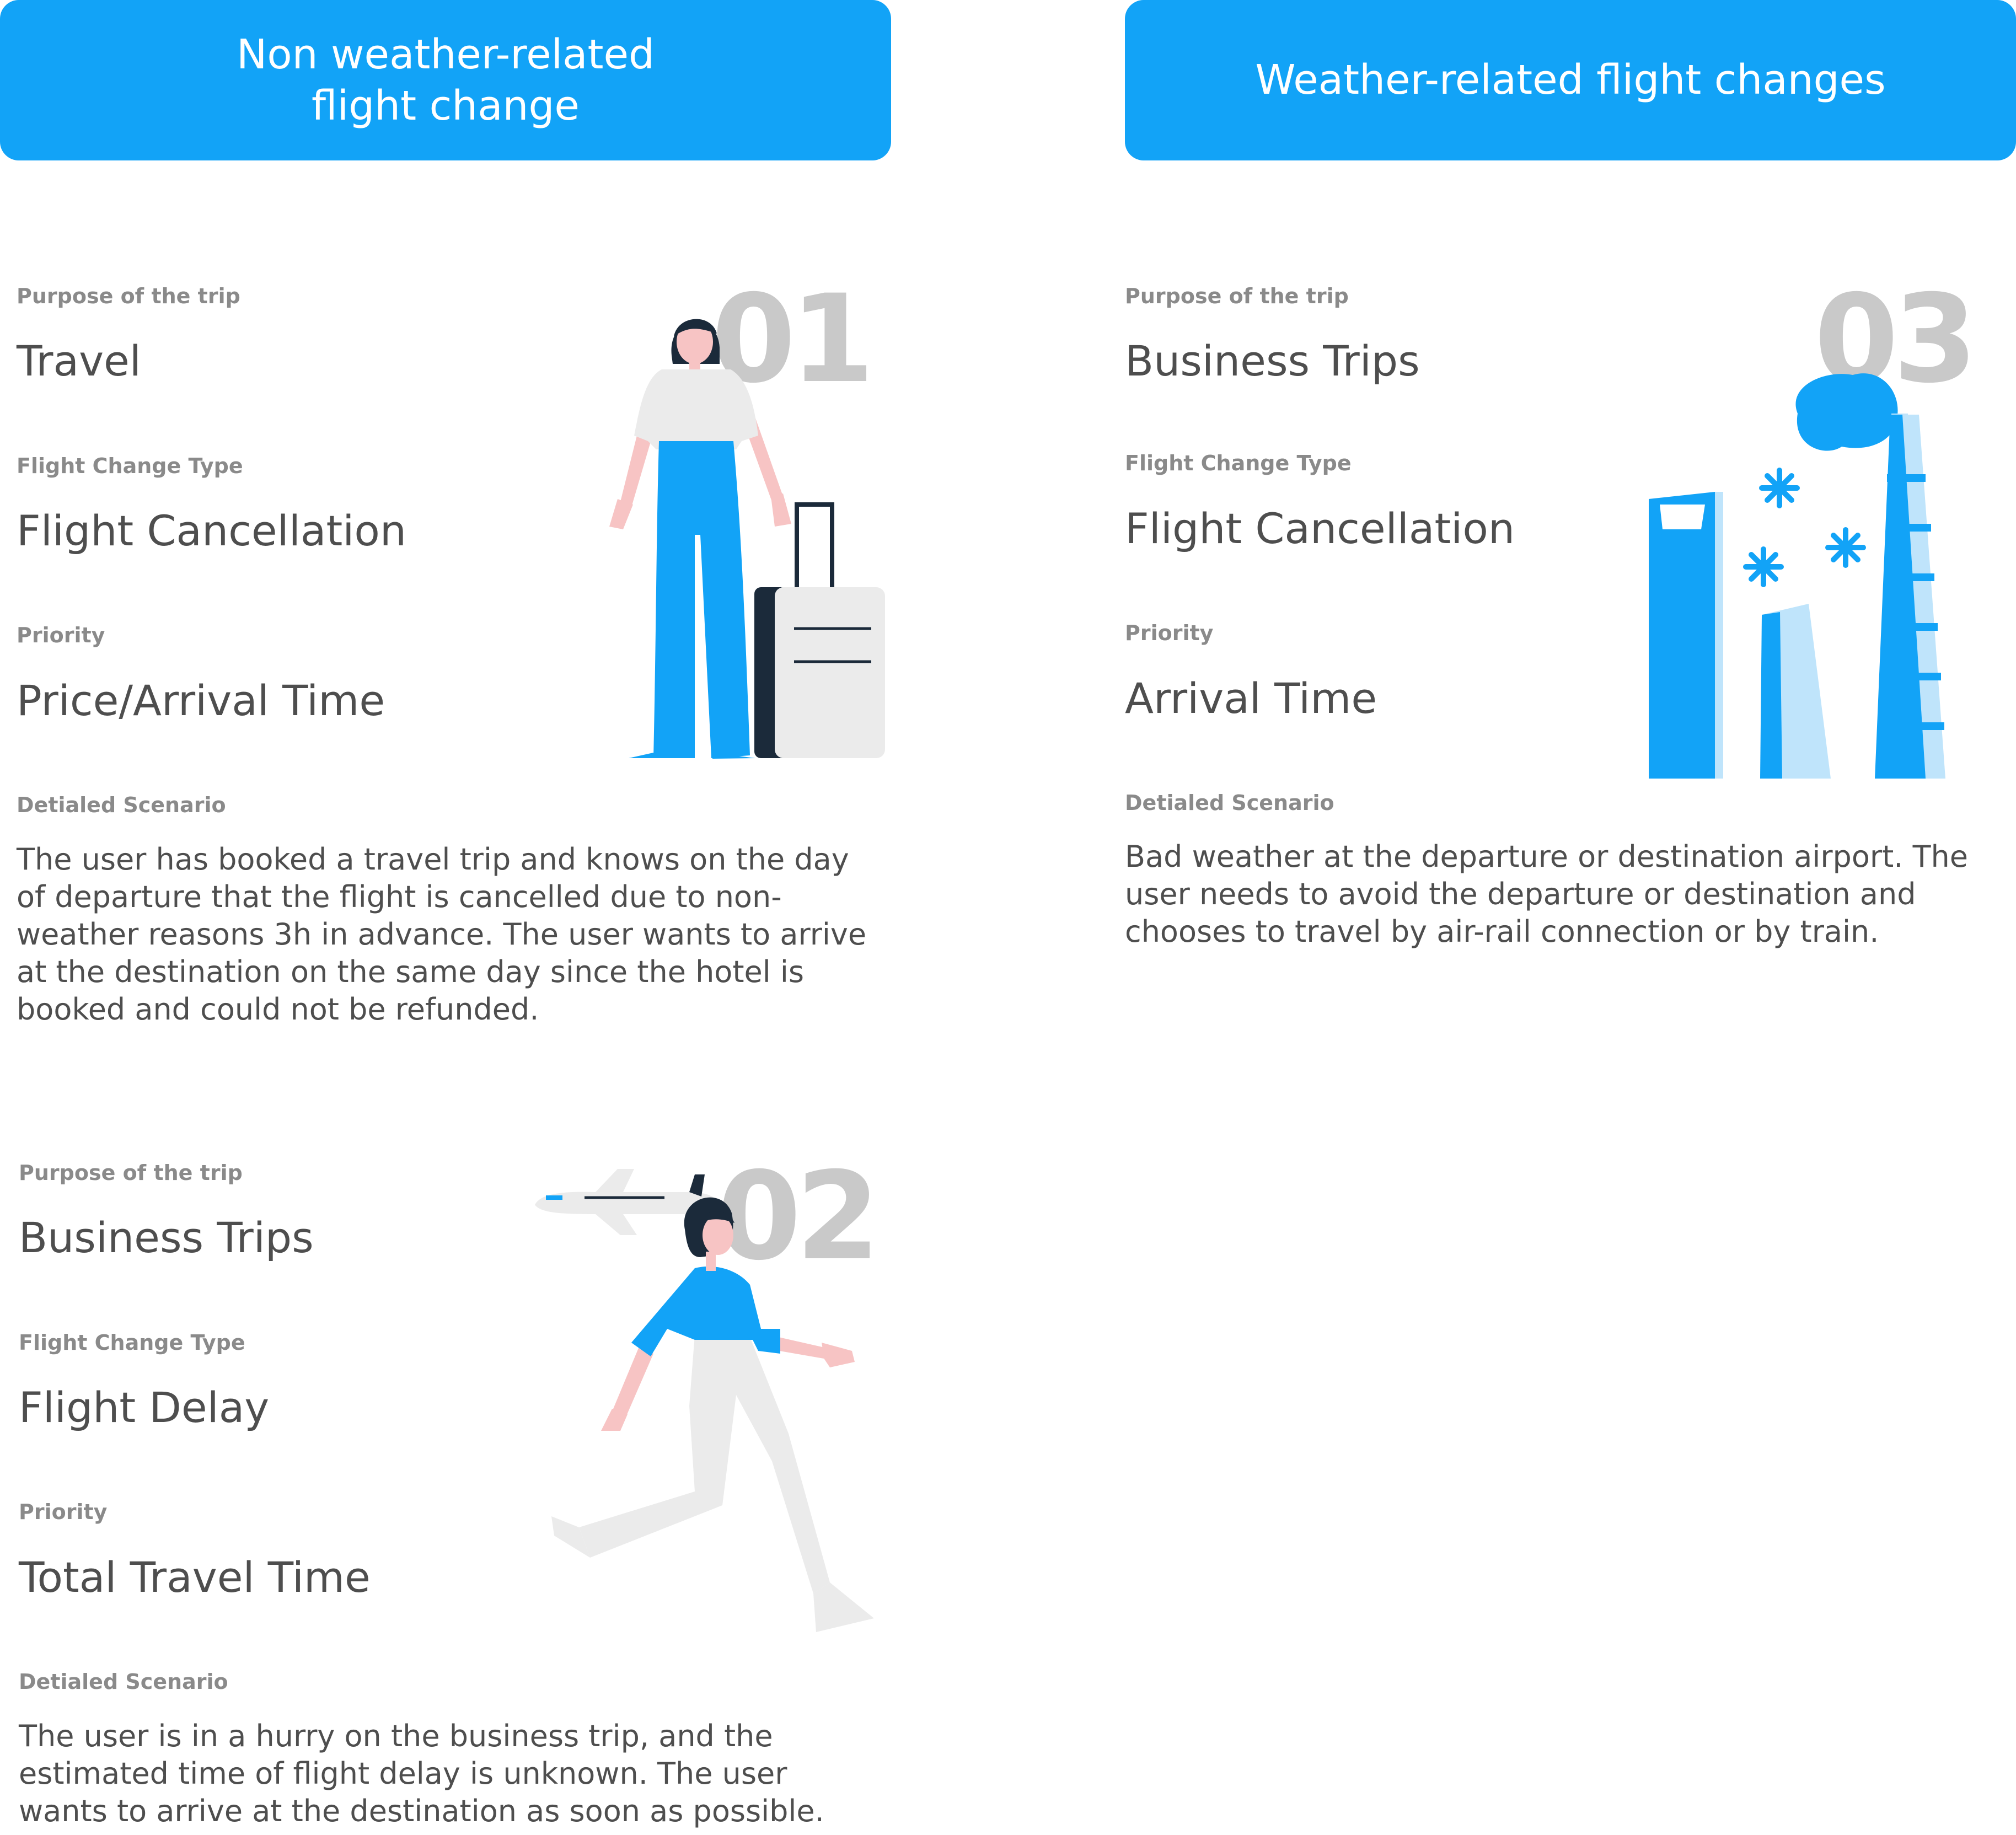  Describe the element at coordinates (704, 1400) in the screenshot. I see `running-traveler-with-airplane-illustration` at that location.